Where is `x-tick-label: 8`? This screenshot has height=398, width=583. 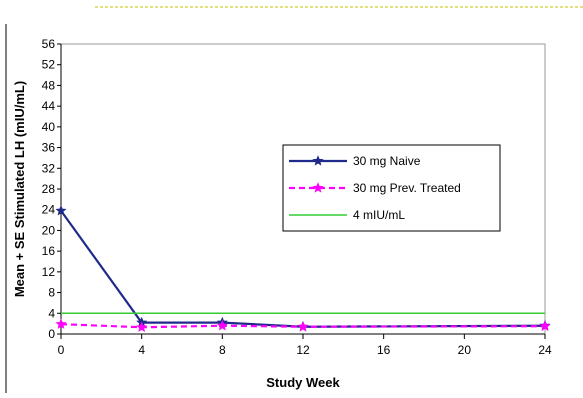 x-tick-label: 8 is located at coordinates (222, 350).